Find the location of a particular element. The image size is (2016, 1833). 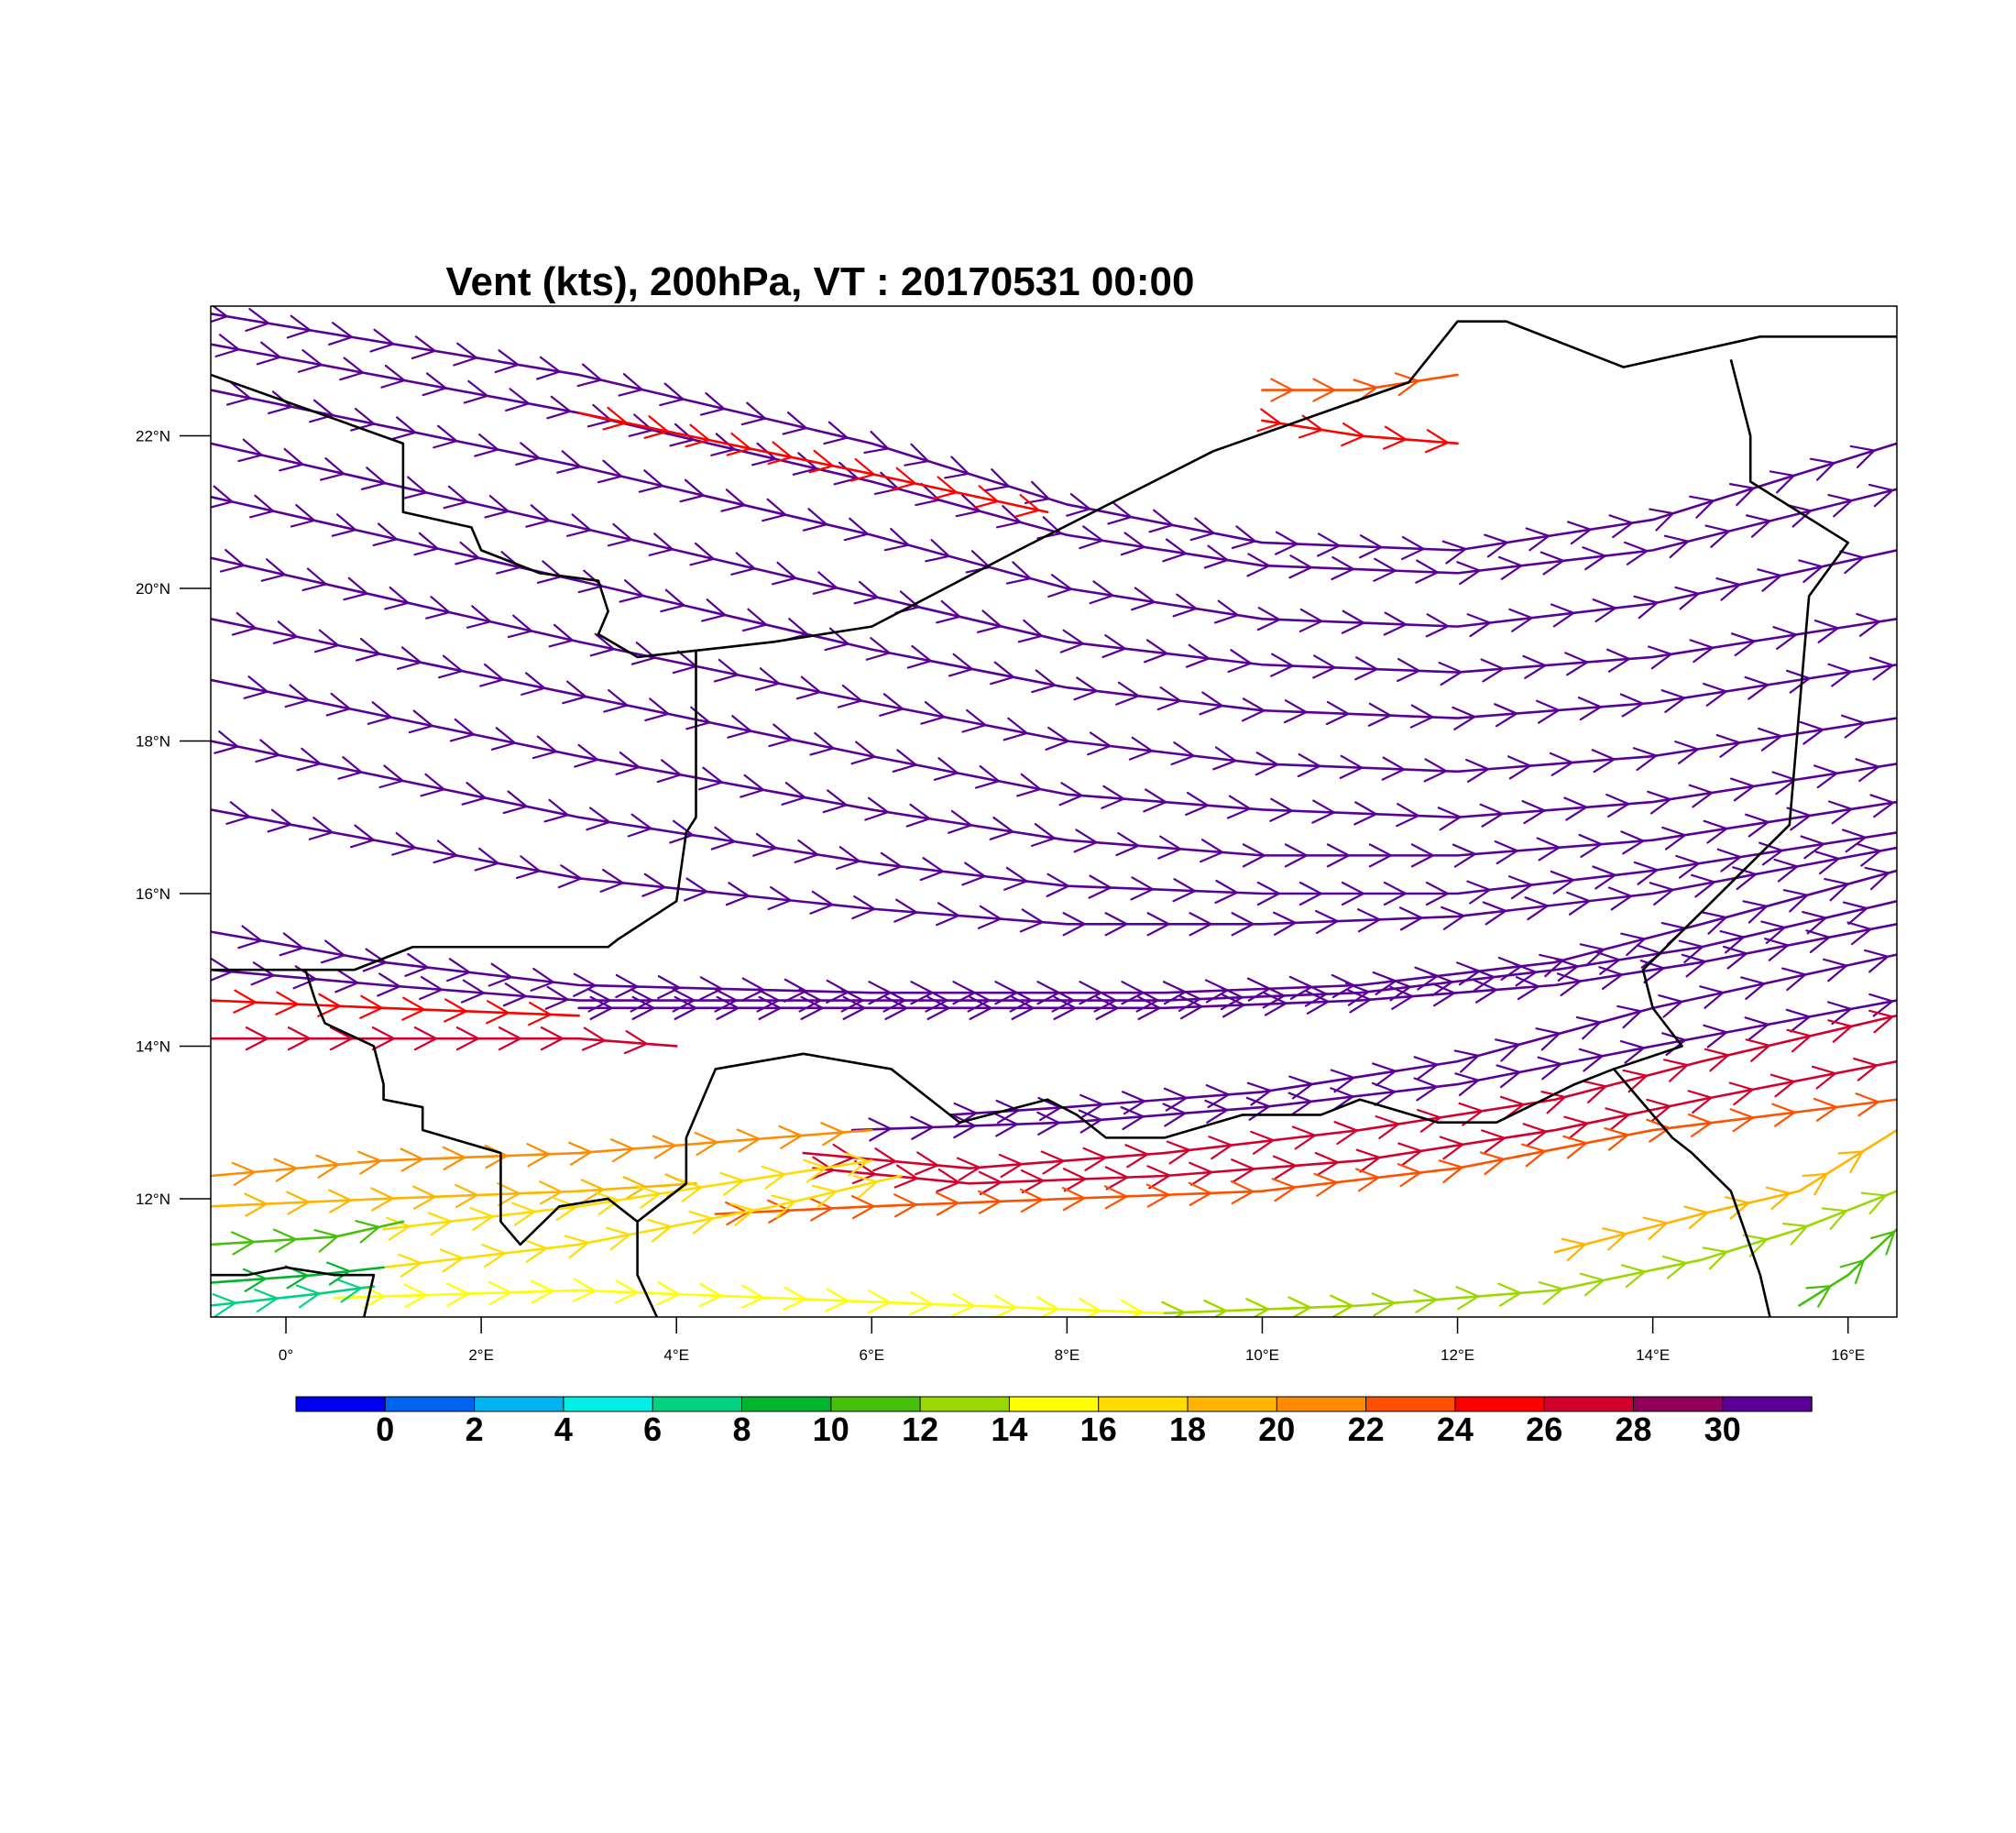

lon-tick-label: 4°E is located at coordinates (676, 1355).